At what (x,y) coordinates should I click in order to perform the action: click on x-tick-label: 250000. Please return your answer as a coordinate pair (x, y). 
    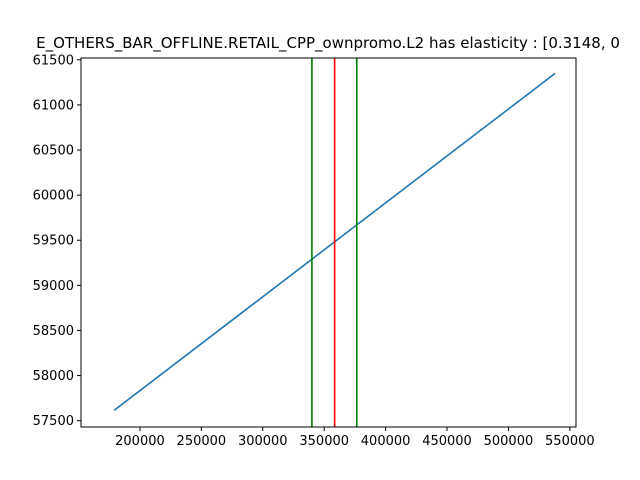
    Looking at the image, I should click on (202, 441).